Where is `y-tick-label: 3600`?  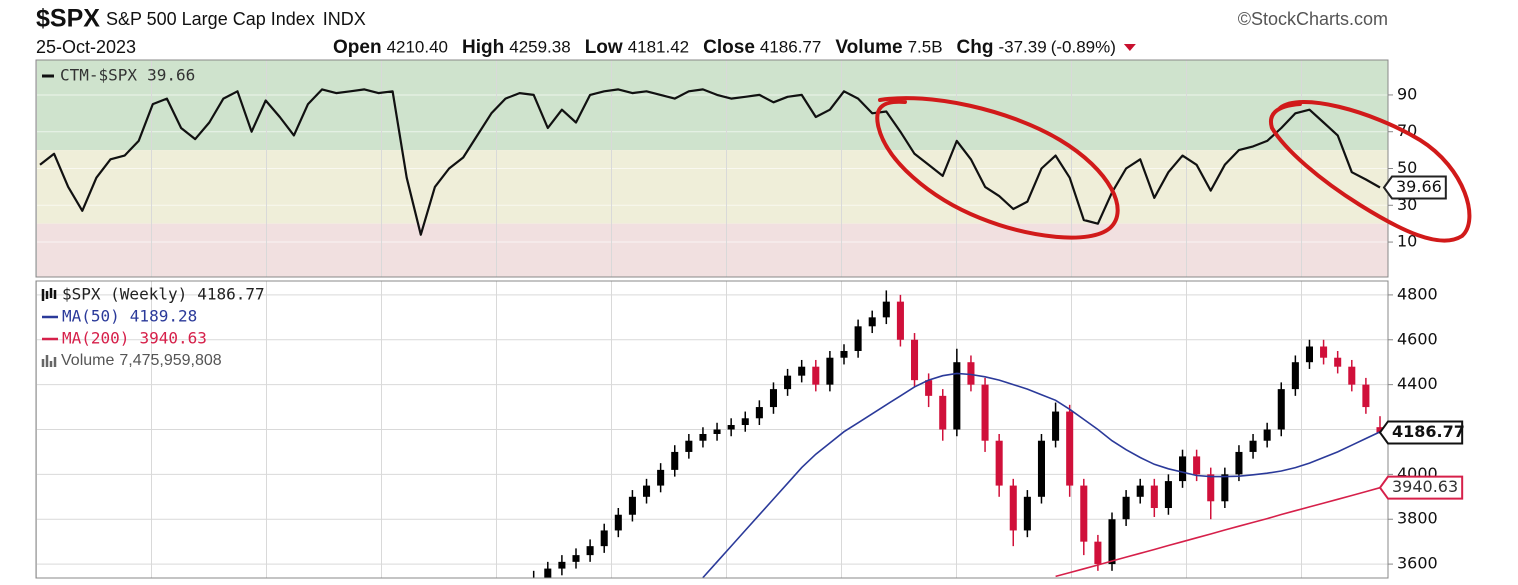 y-tick-label: 3600 is located at coordinates (1417, 563).